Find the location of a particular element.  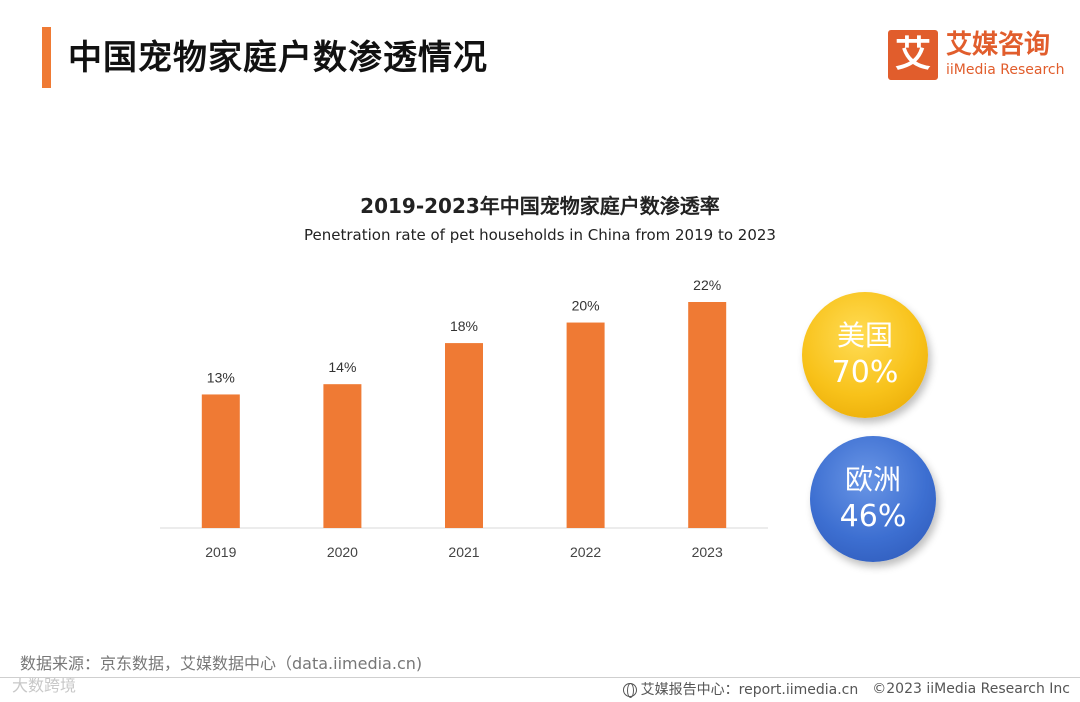

iimedia-logo: 艾 艾媒咨询 iiMedia Research is located at coordinates (978, 55).